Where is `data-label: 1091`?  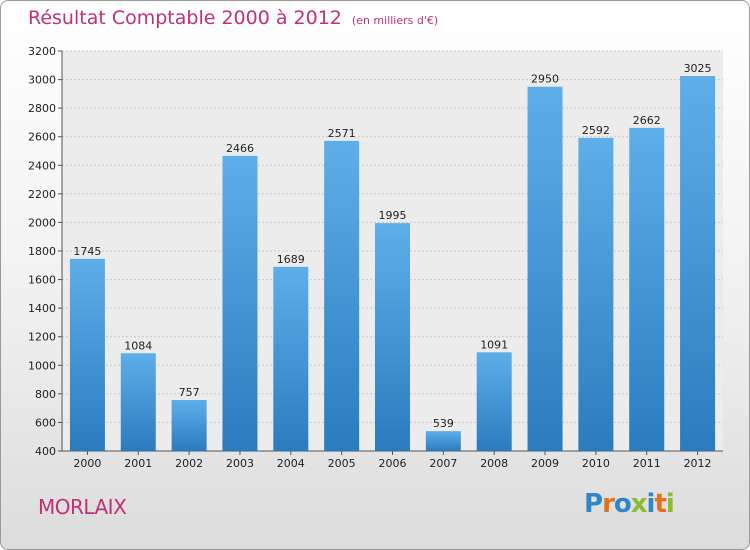
data-label: 1091 is located at coordinates (494, 344).